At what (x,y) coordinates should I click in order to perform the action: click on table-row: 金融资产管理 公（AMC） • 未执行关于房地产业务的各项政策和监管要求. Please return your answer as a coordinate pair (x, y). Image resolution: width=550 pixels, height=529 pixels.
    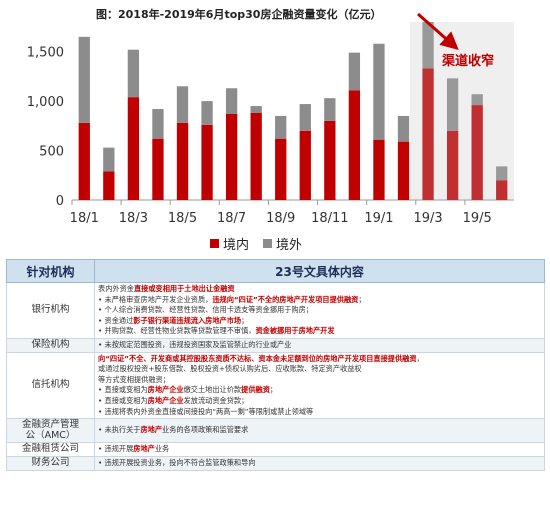
    Looking at the image, I should click on (275, 431).